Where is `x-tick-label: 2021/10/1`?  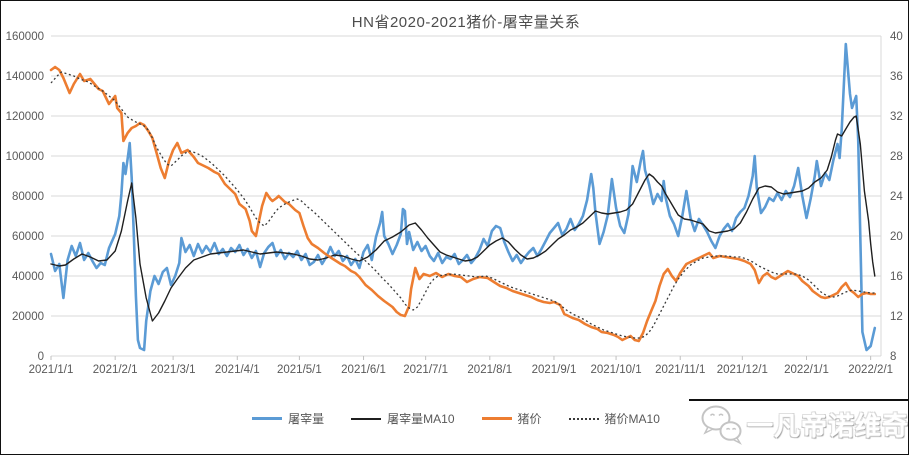
x-tick-label: 2021/10/1 is located at coordinates (615, 370).